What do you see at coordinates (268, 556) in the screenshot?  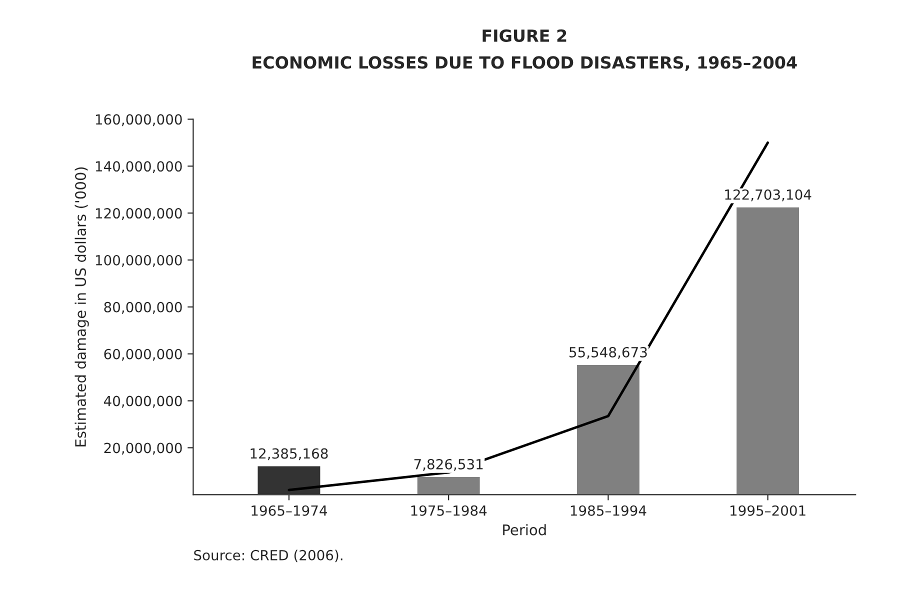 I see `source-note: Source: CRED (2006).` at bounding box center [268, 556].